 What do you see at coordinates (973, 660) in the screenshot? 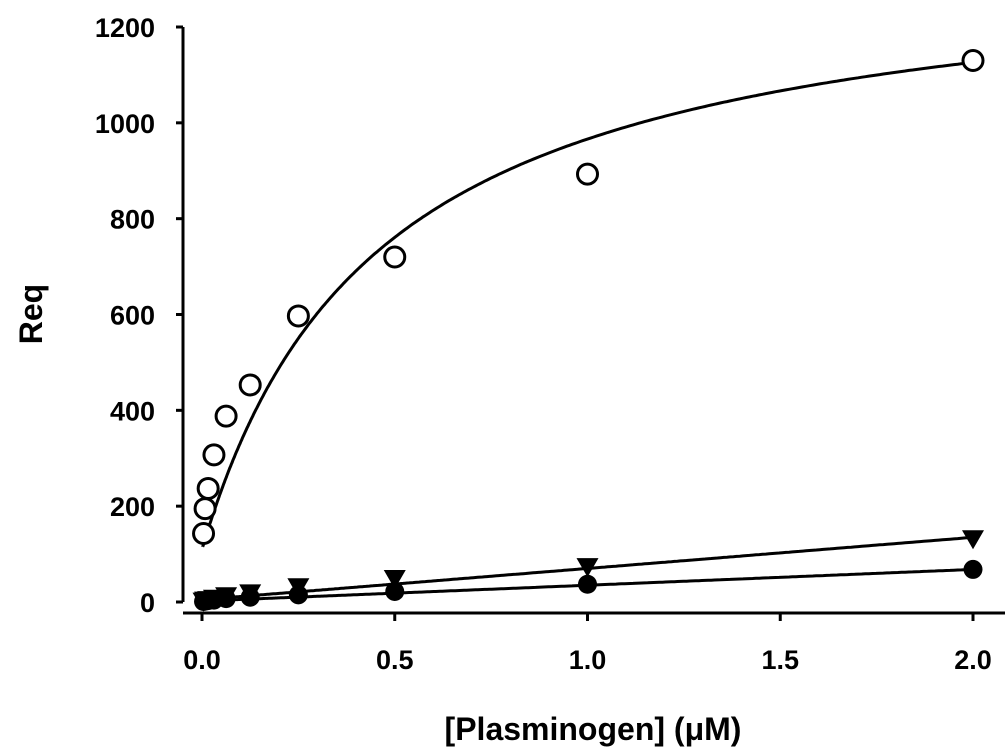
I see `x-tick-label: 2.0` at bounding box center [973, 660].